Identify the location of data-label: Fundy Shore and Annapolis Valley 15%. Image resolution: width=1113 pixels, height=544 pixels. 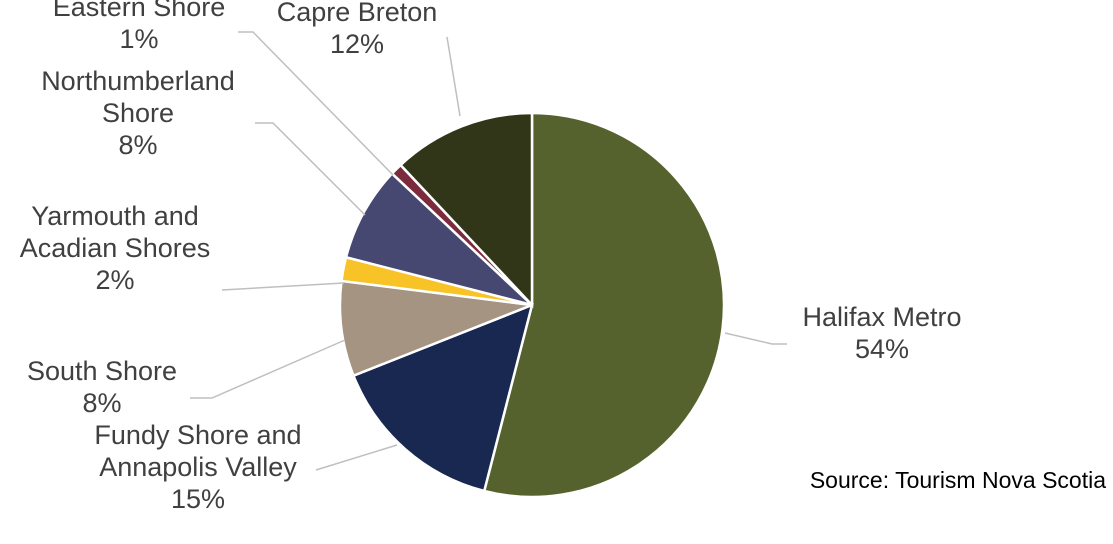
(197, 467).